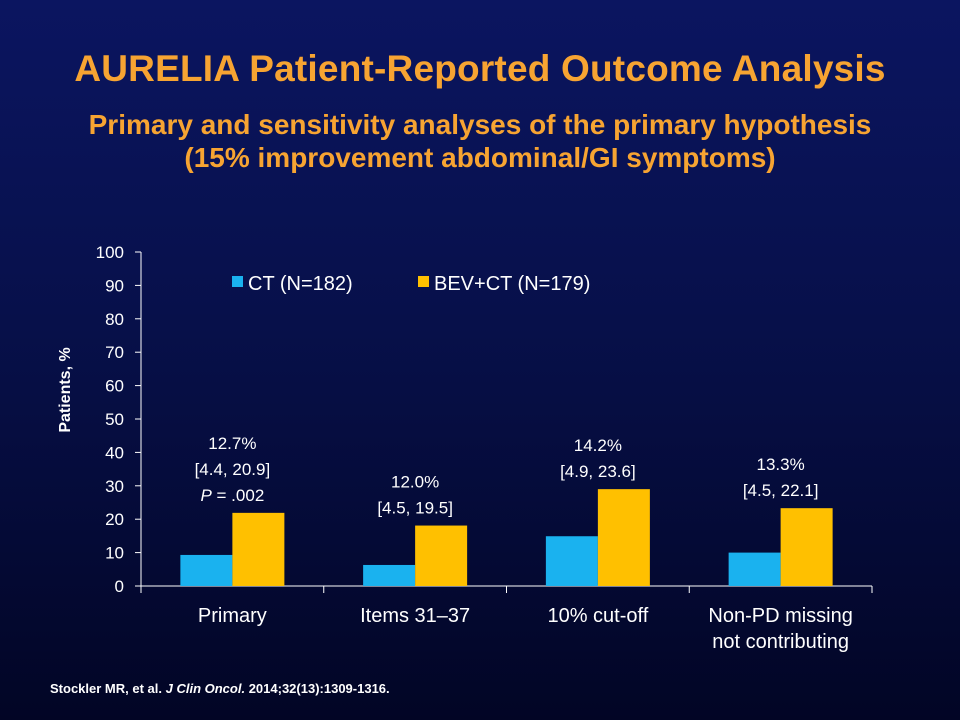 The width and height of the screenshot is (960, 720). What do you see at coordinates (114, 352) in the screenshot?
I see `y-tick-label: 70` at bounding box center [114, 352].